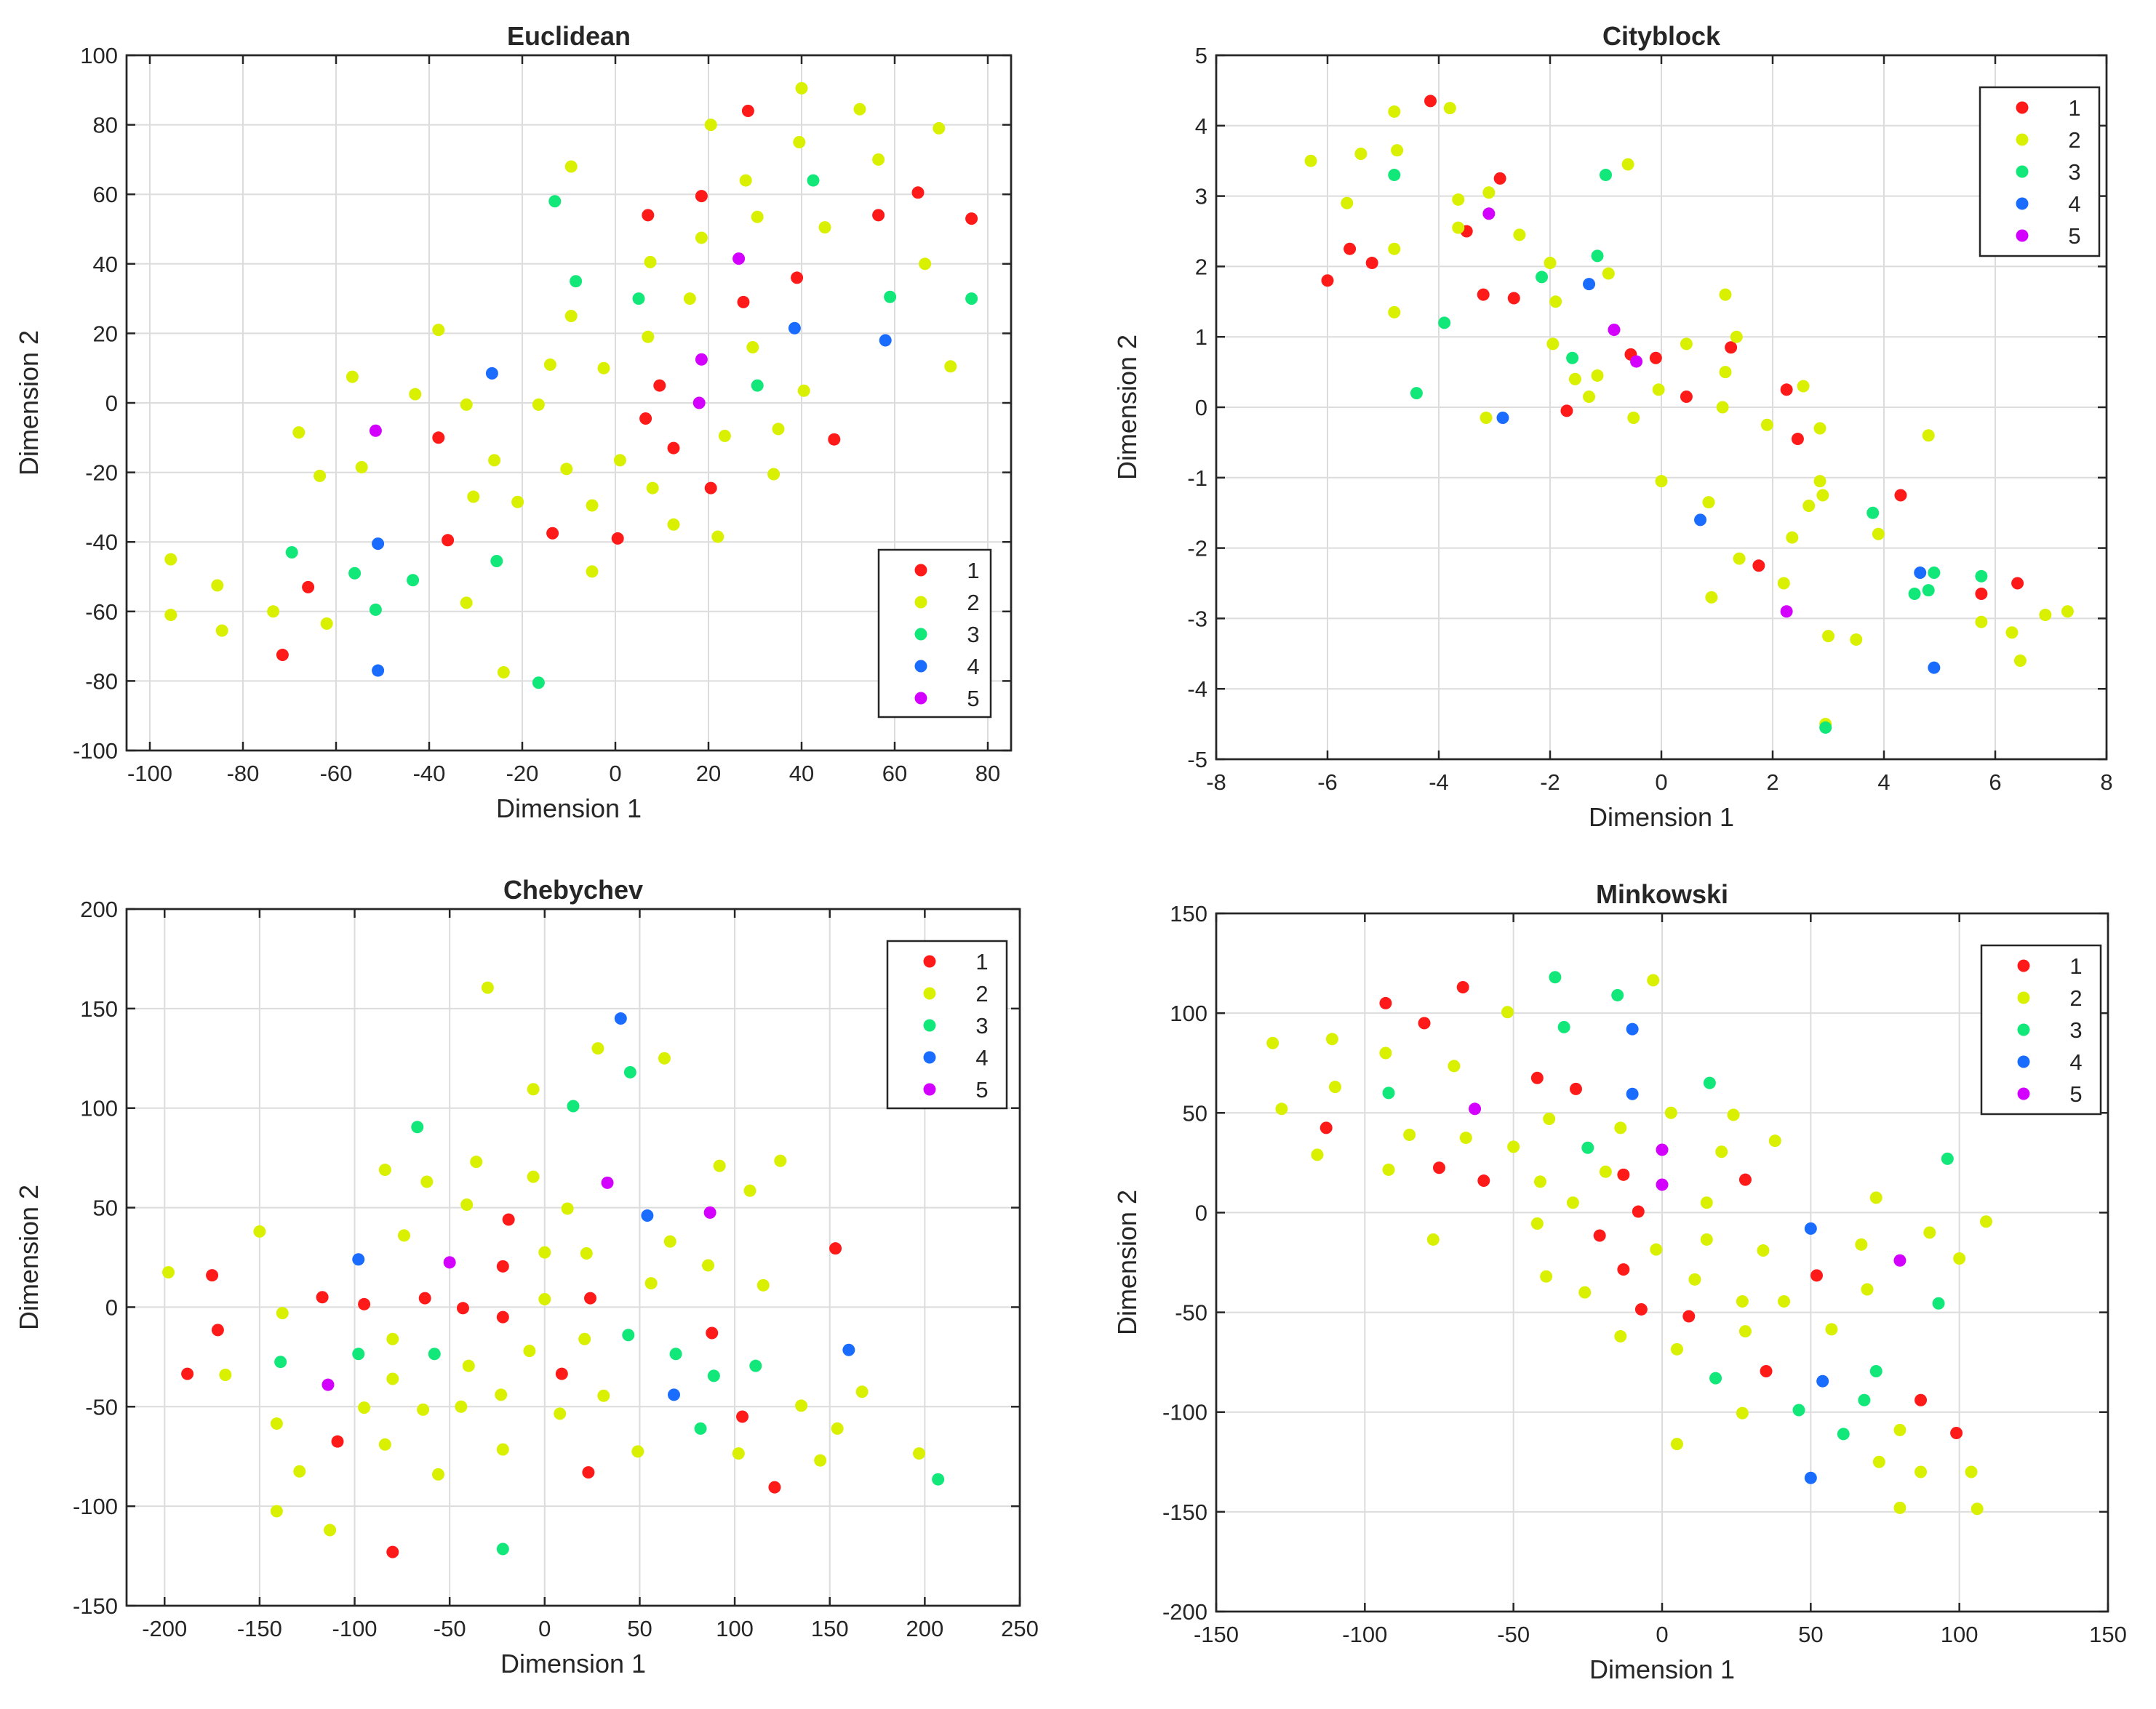 Image resolution: width=2156 pixels, height=1709 pixels. I want to click on y-tick-label: 150, so click(99, 1009).